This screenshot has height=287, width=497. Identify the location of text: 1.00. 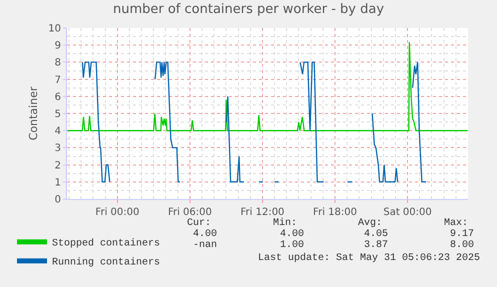
(292, 245).